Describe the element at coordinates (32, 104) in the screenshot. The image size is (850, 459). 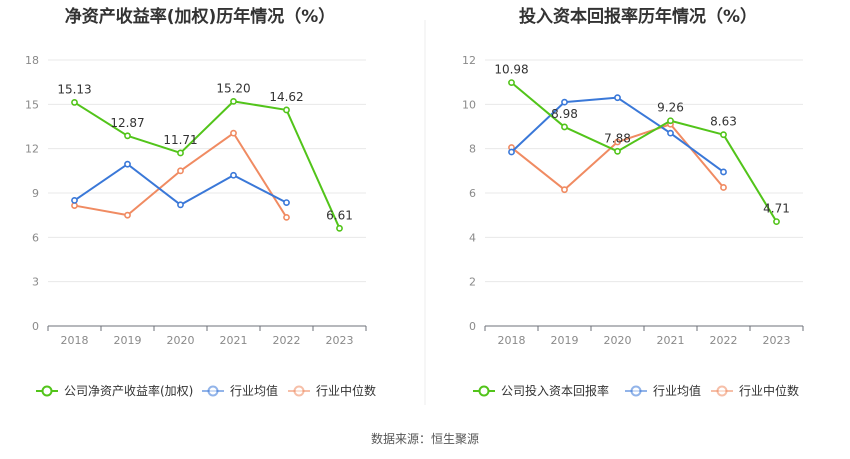
I see `y-tick-label: 15` at that location.